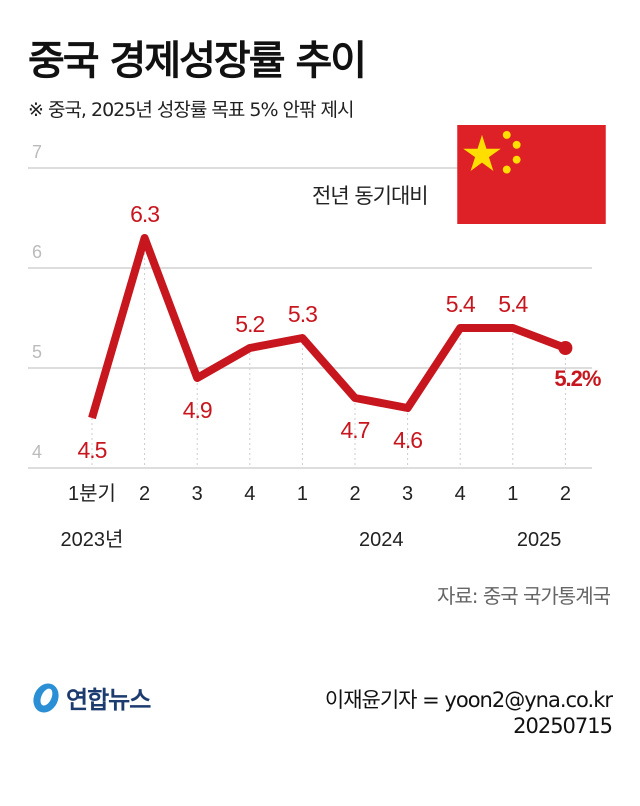 This screenshot has height=806, width=640. What do you see at coordinates (197, 410) in the screenshot?
I see `data-label: 4.9` at bounding box center [197, 410].